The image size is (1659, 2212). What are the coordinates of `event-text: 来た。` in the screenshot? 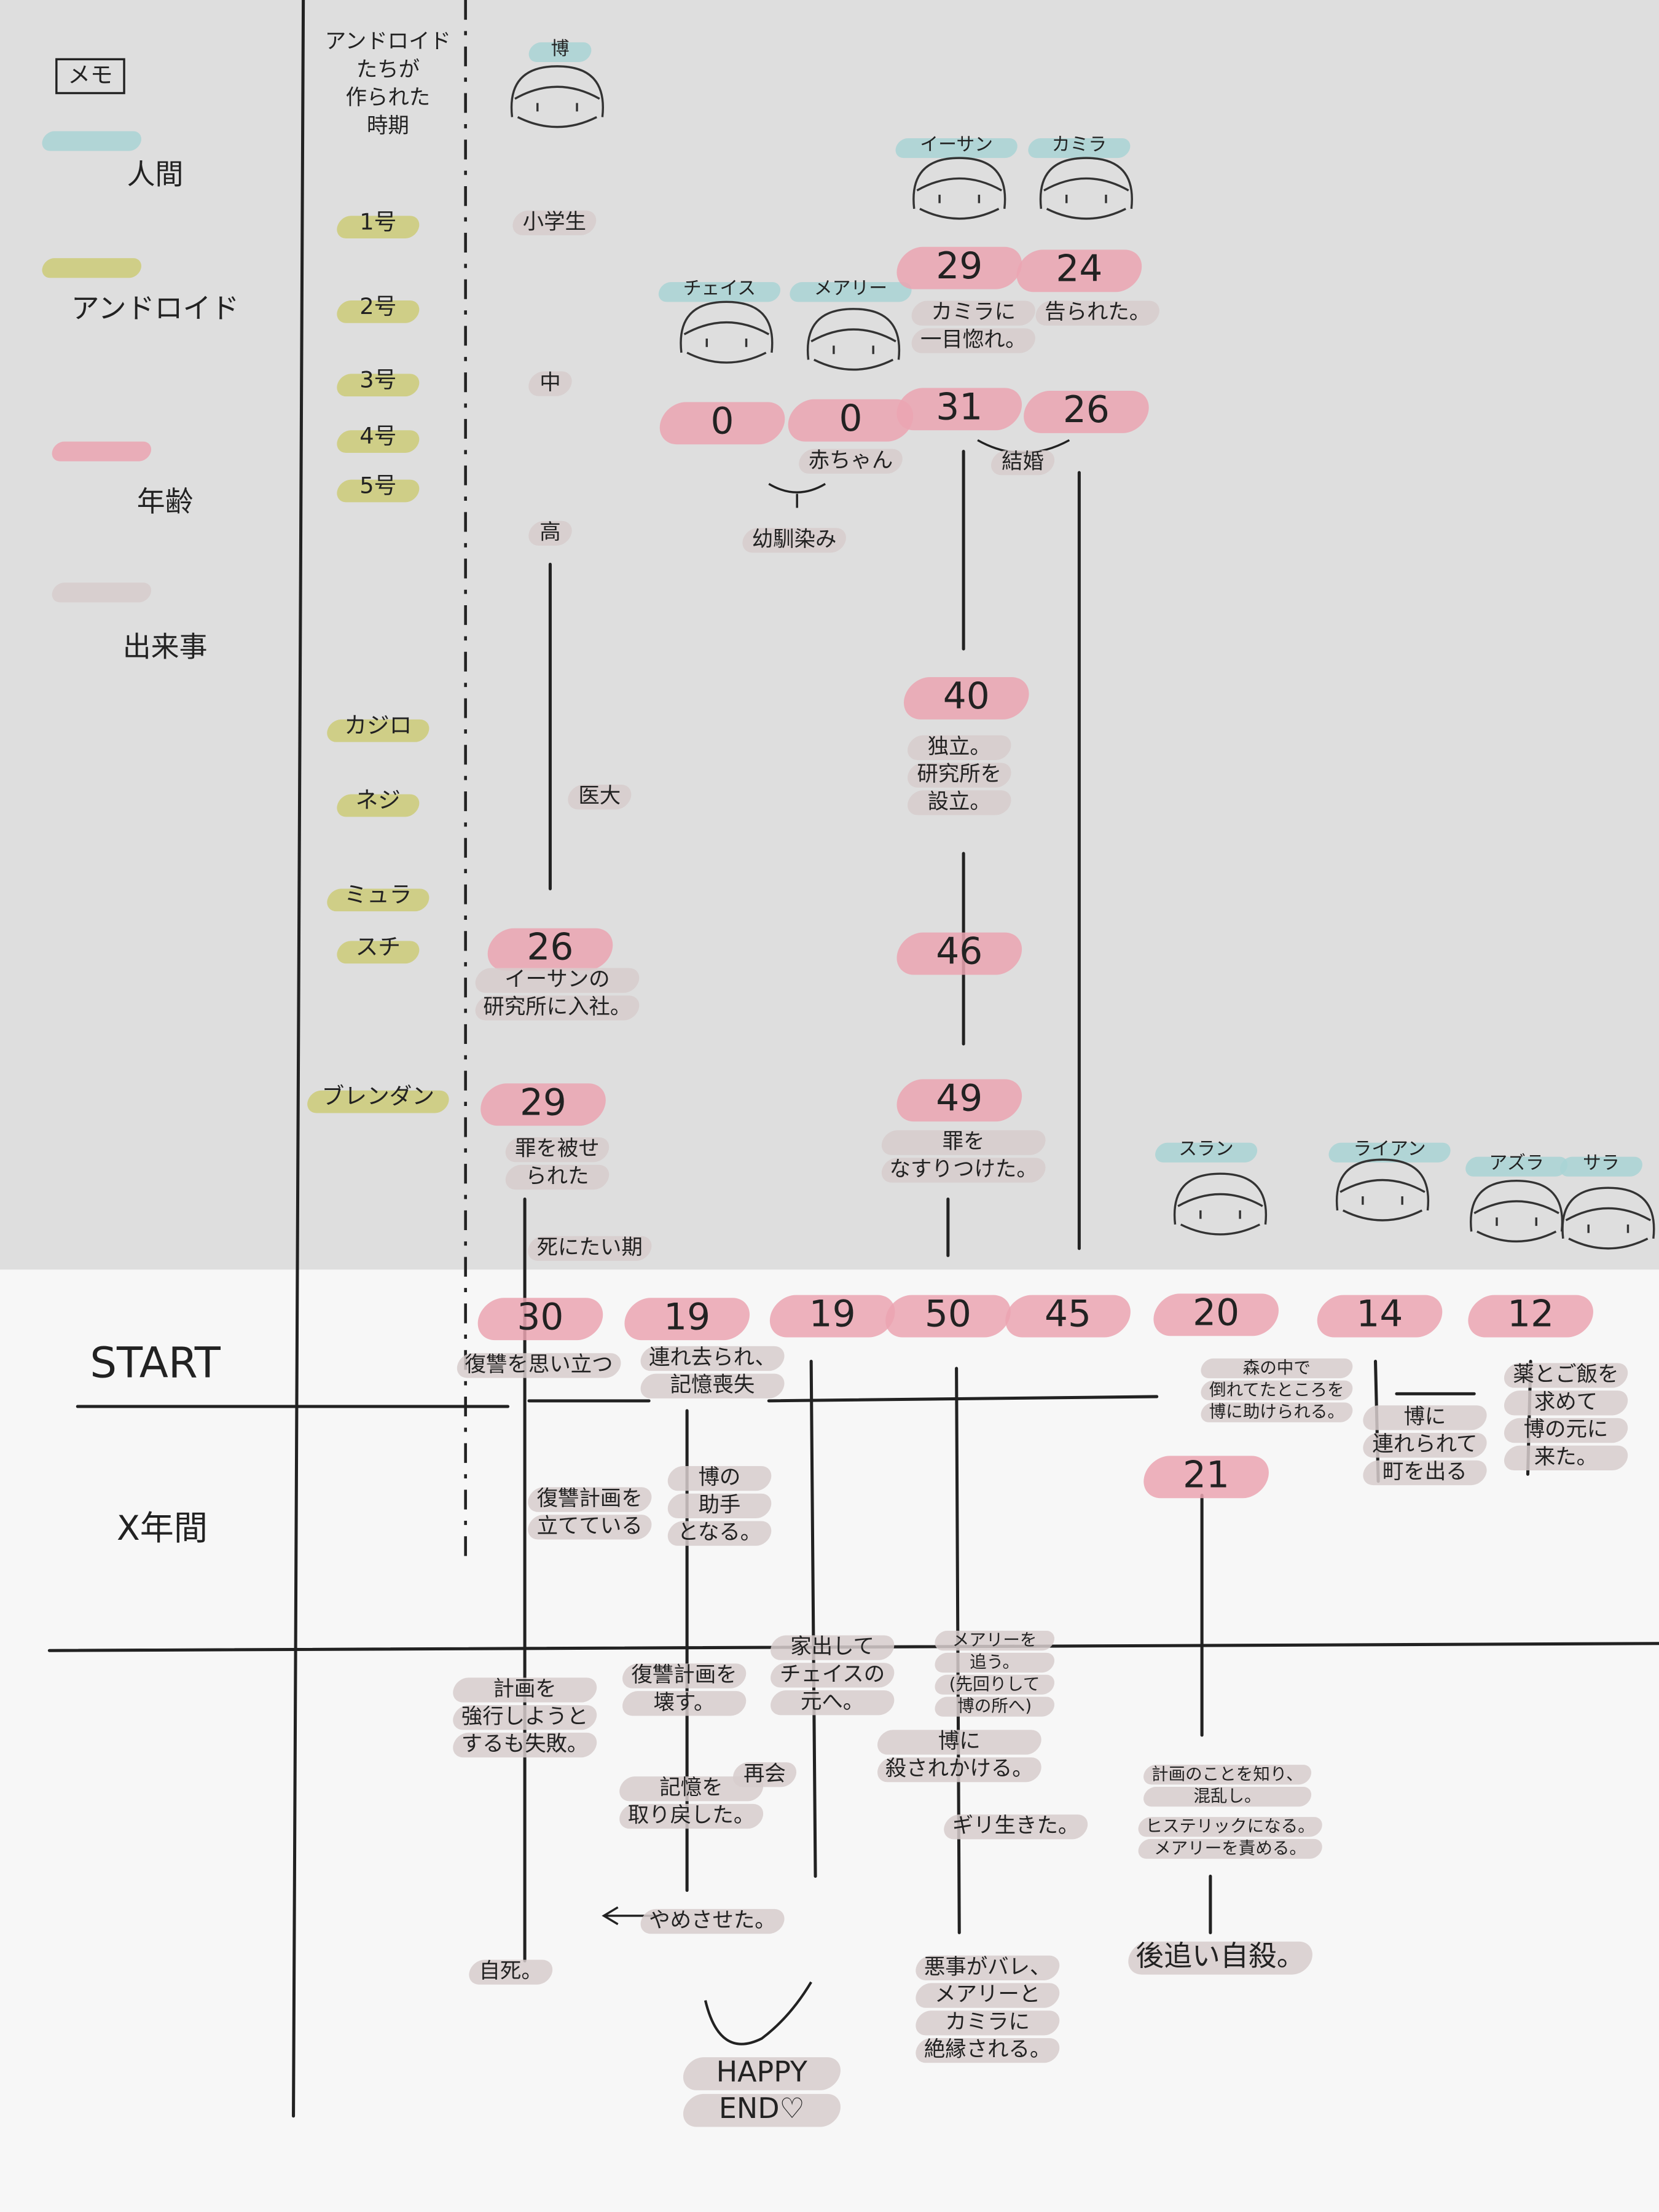 It's located at (1566, 1457).